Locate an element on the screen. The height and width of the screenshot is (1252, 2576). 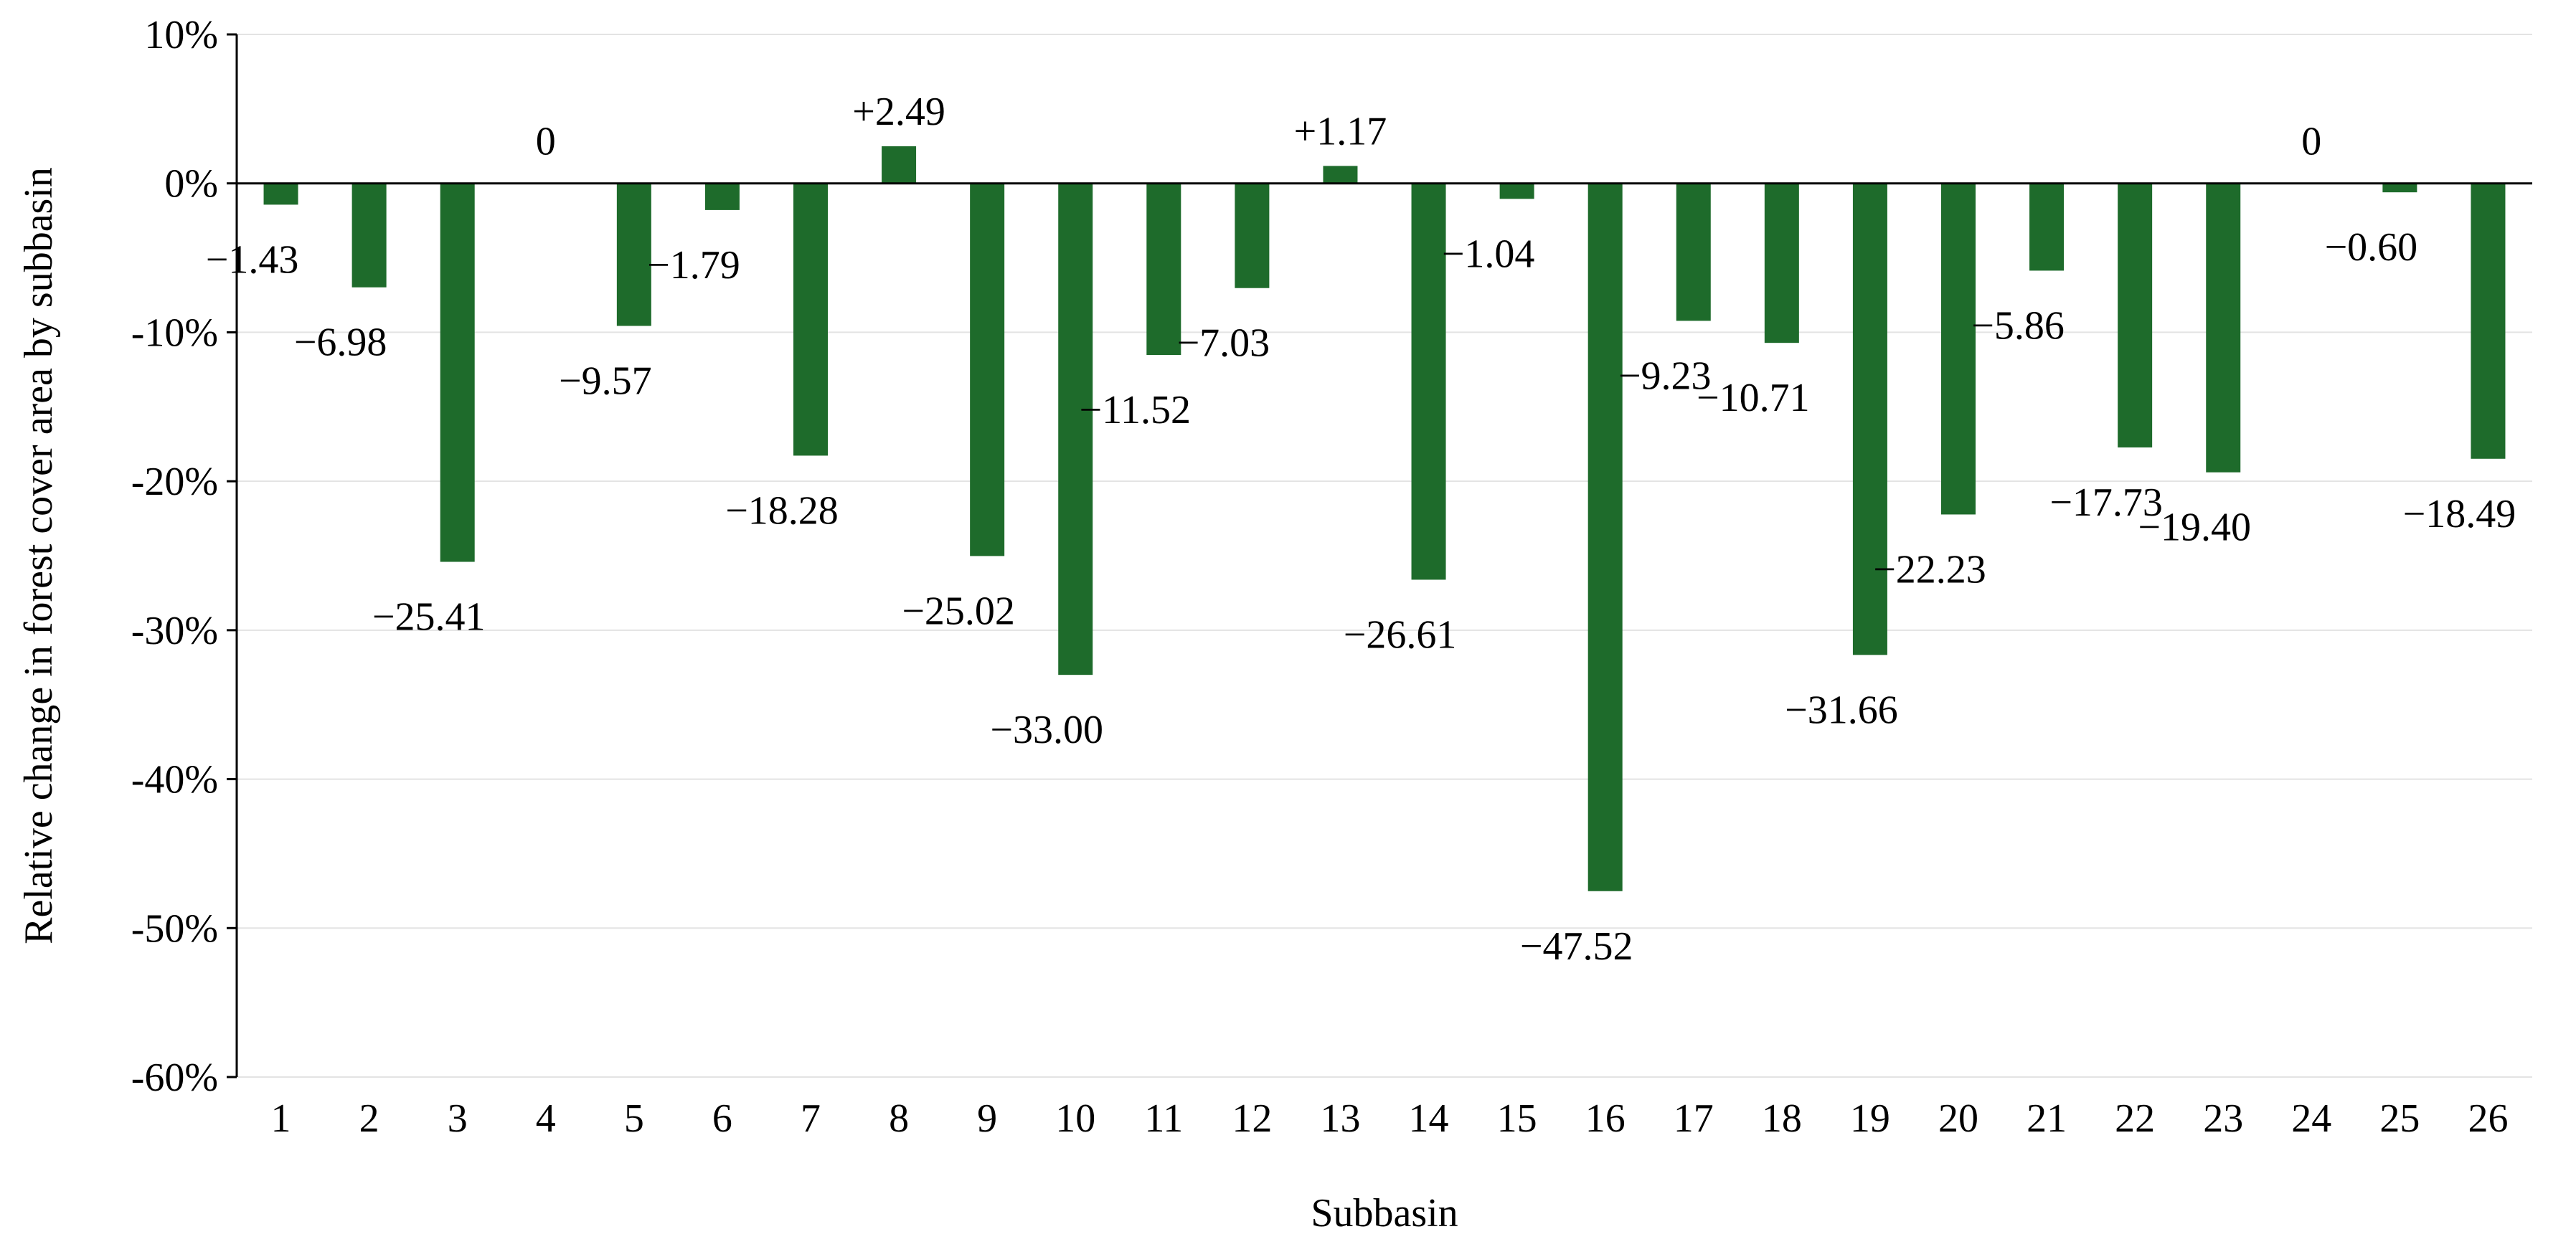
data-label-subbasin-3: −25.41 is located at coordinates (429, 617).